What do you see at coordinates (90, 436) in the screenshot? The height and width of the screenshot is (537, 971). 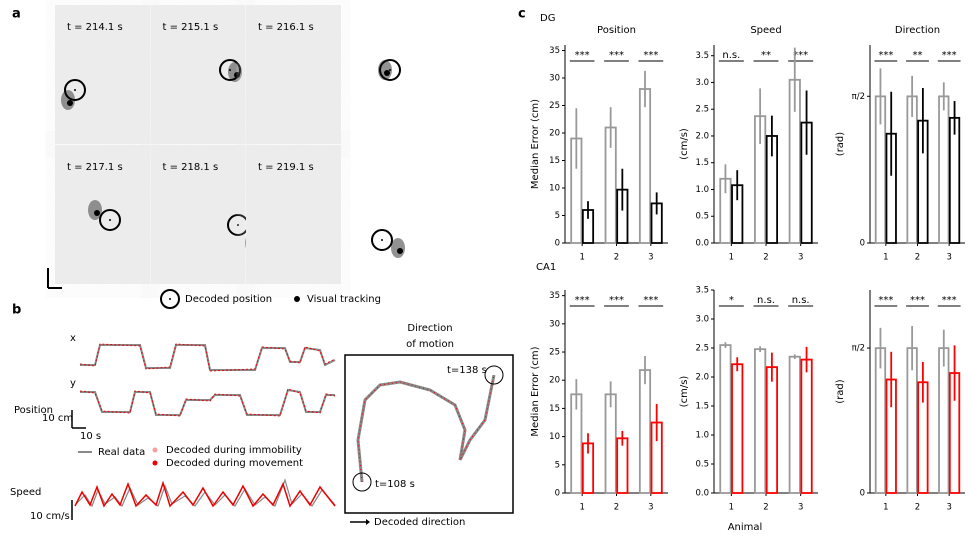 I see `scale-label: 10 s` at bounding box center [90, 436].